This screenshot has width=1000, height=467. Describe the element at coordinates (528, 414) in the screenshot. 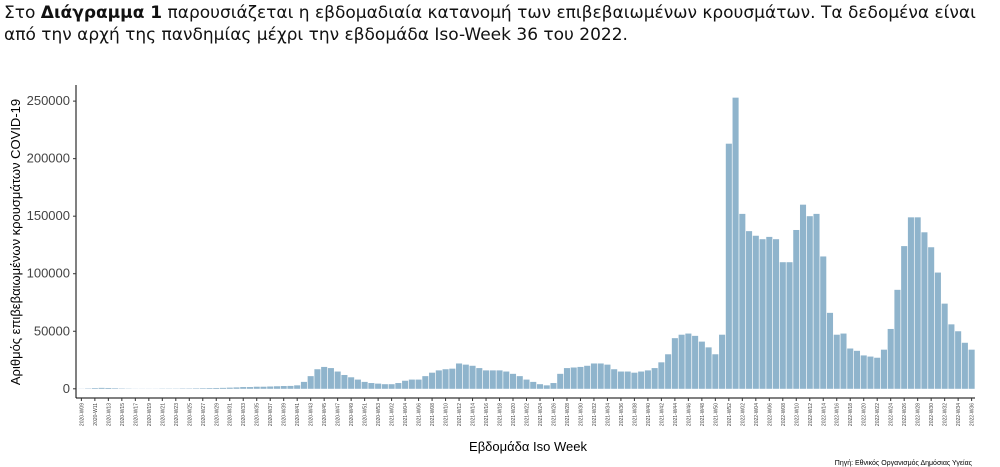

I see `x-tick-label: 2021-W22` at that location.